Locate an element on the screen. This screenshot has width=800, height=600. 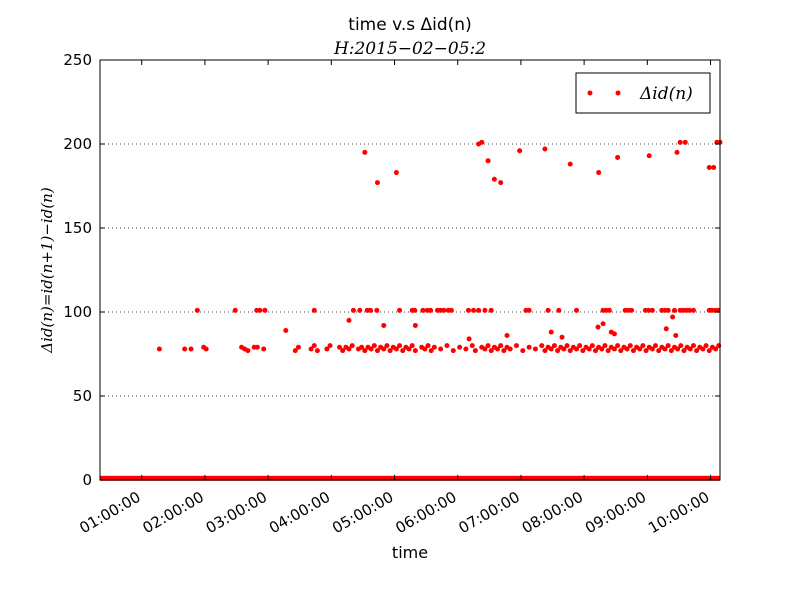
baseline-band is located at coordinates (410, 478).